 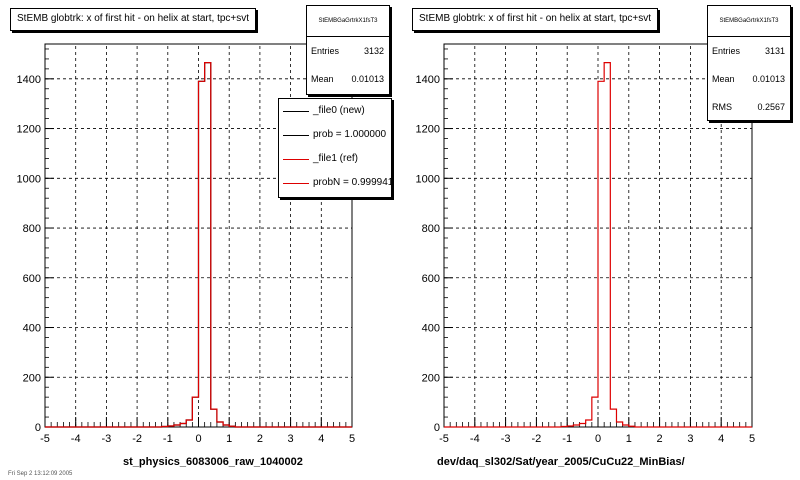 I want to click on right-x-tick-label: 3, so click(x=690, y=439).